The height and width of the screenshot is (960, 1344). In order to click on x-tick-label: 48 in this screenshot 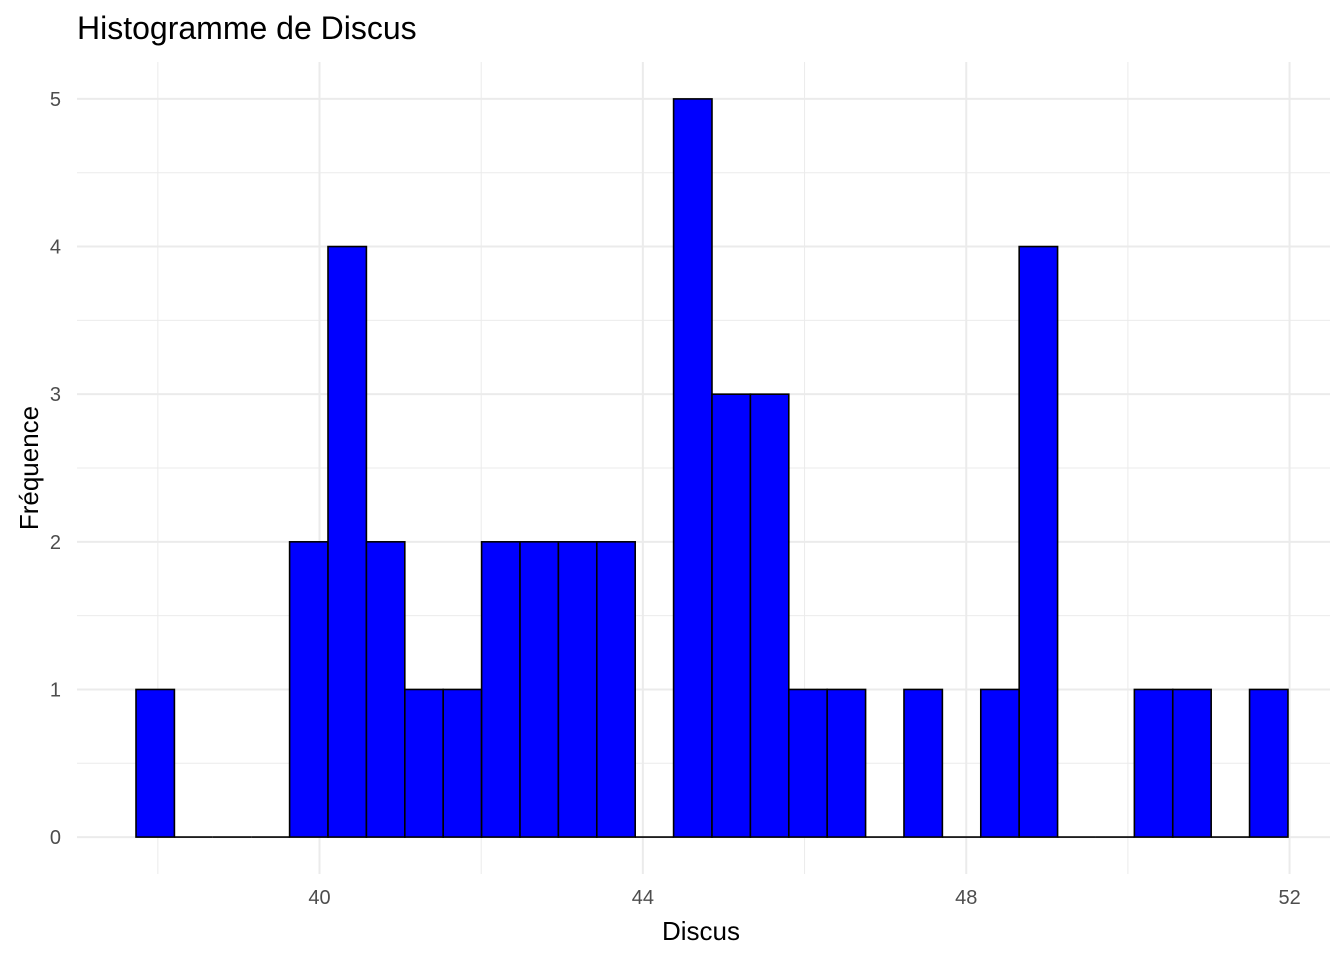, I will do `click(966, 898)`.